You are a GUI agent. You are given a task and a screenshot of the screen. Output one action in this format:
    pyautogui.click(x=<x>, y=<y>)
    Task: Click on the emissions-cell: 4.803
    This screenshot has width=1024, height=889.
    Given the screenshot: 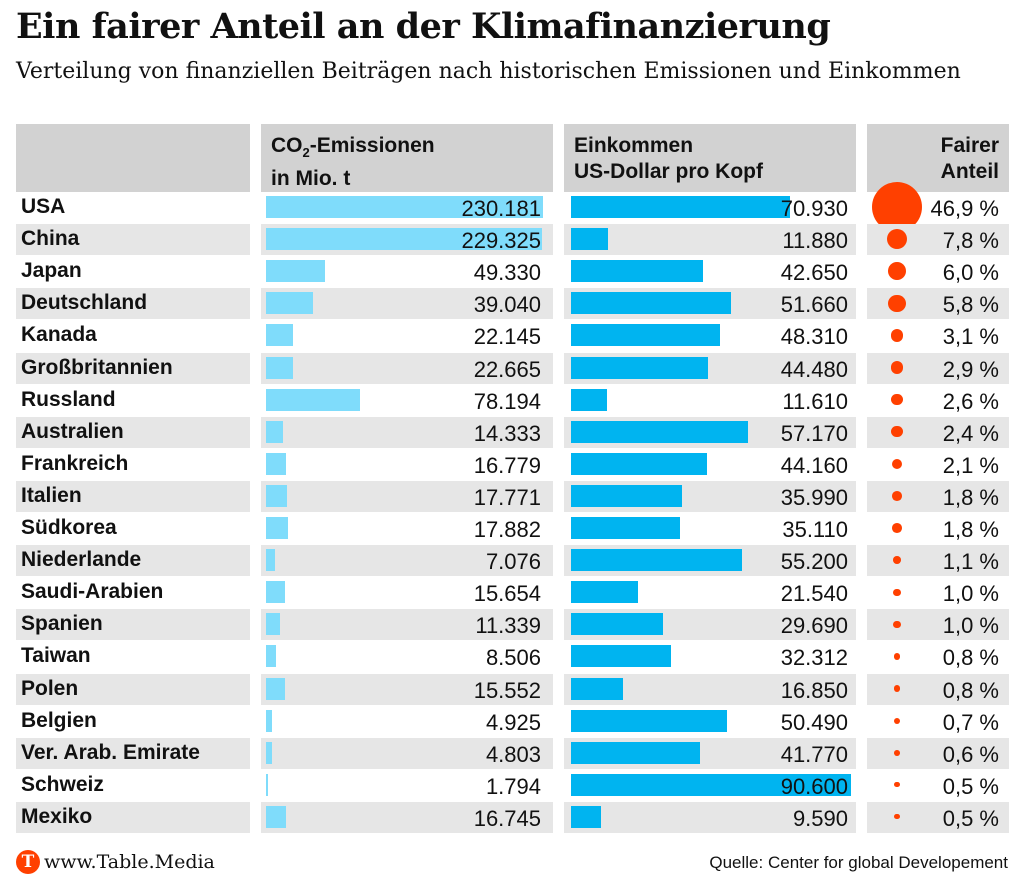 What is the action you would take?
    pyautogui.click(x=407, y=753)
    